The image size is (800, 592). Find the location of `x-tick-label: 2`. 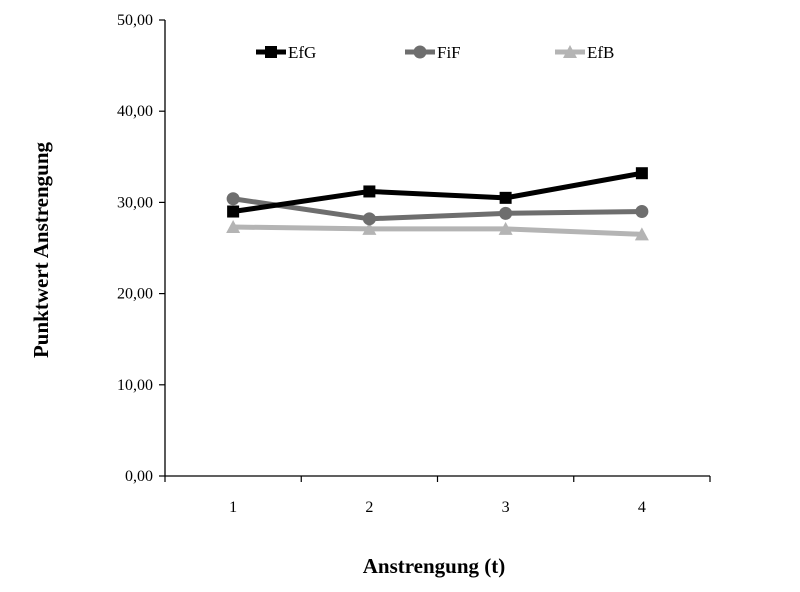

x-tick-label: 2 is located at coordinates (369, 507).